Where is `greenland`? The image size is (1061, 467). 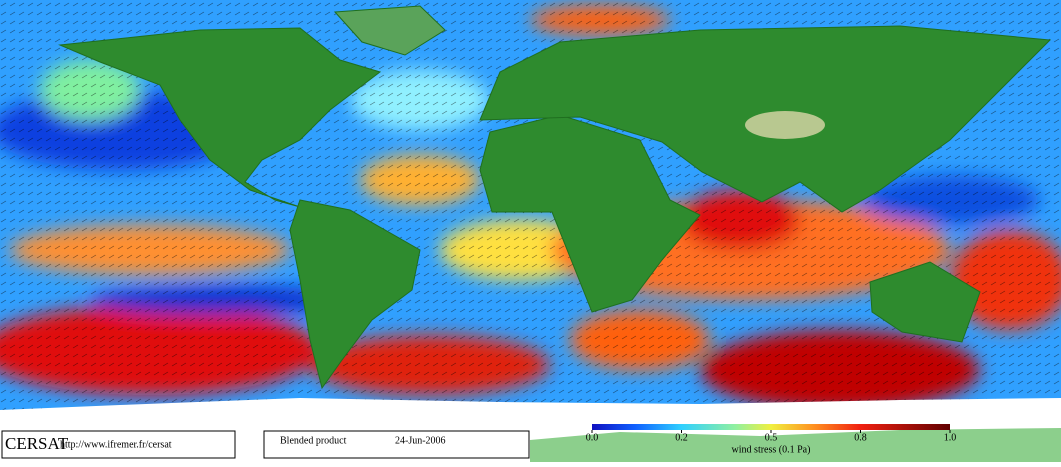 greenland is located at coordinates (389, 30).